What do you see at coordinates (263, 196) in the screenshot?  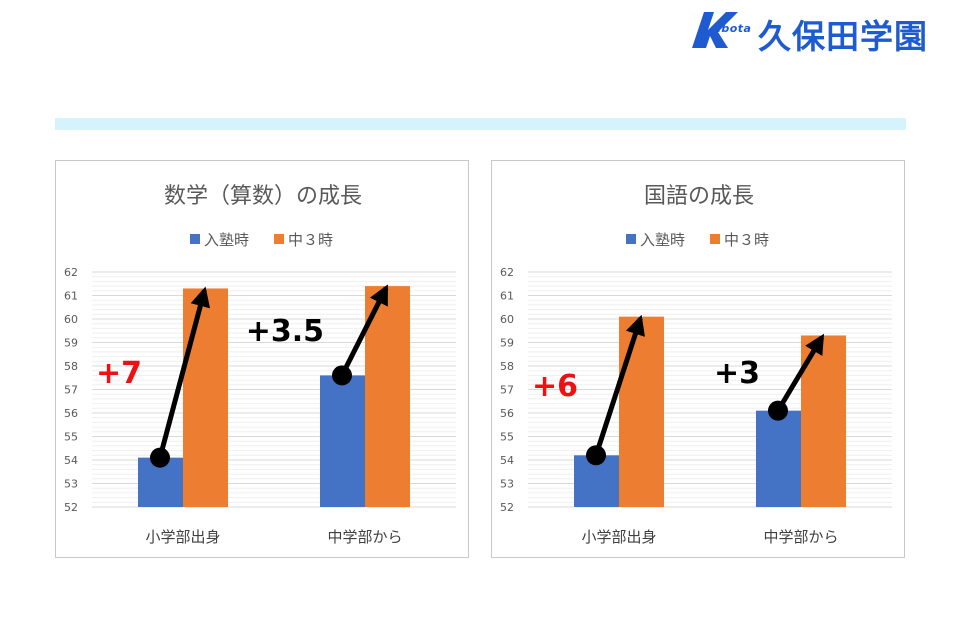 I see `chart-title: 数学（算数）の成長` at bounding box center [263, 196].